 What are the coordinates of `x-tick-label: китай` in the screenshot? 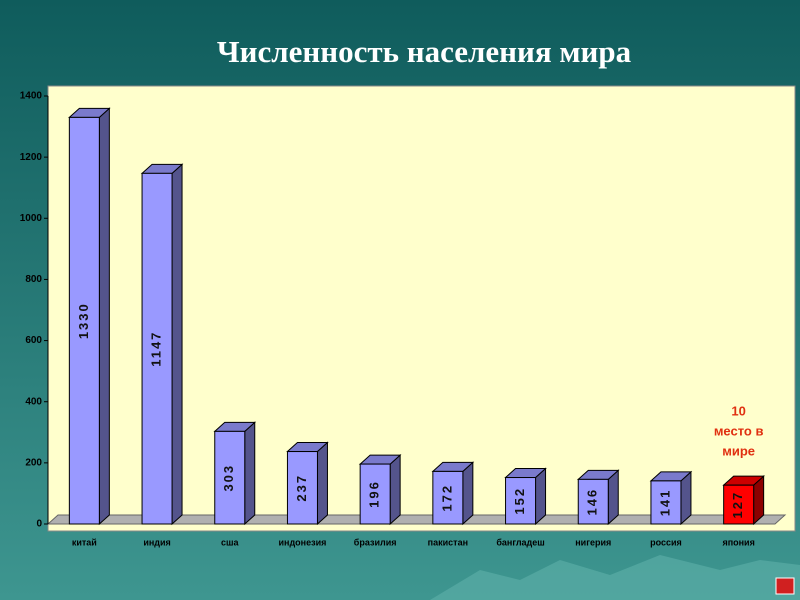 It's located at (84, 542).